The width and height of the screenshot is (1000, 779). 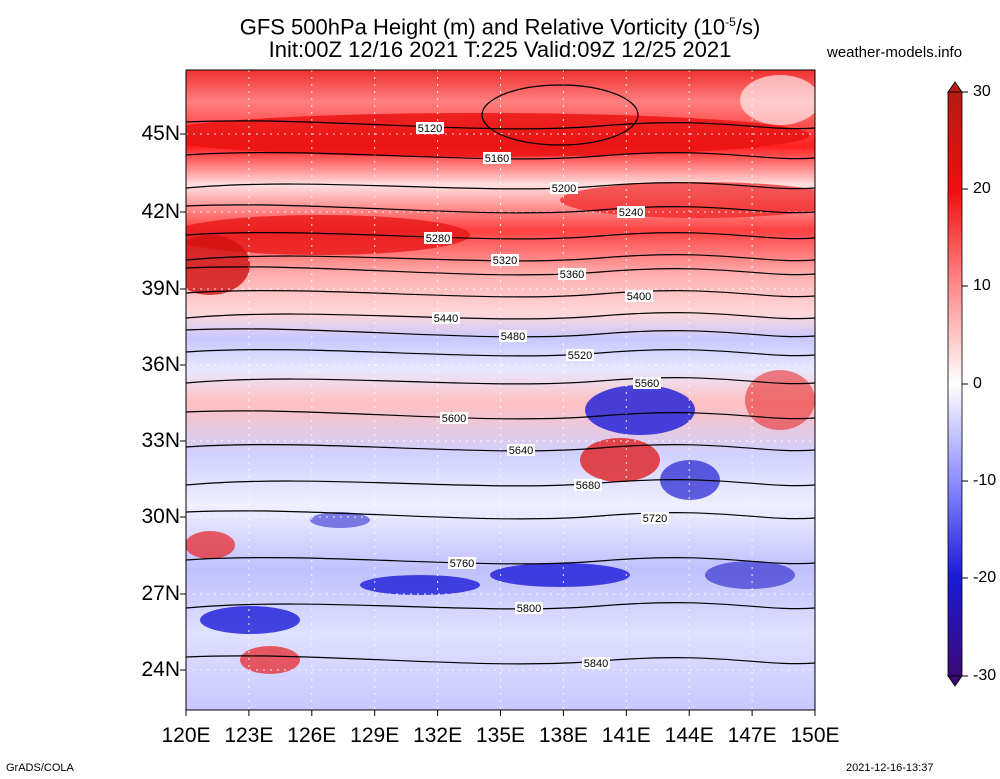 What do you see at coordinates (160, 440) in the screenshot?
I see `lat-label: 33N` at bounding box center [160, 440].